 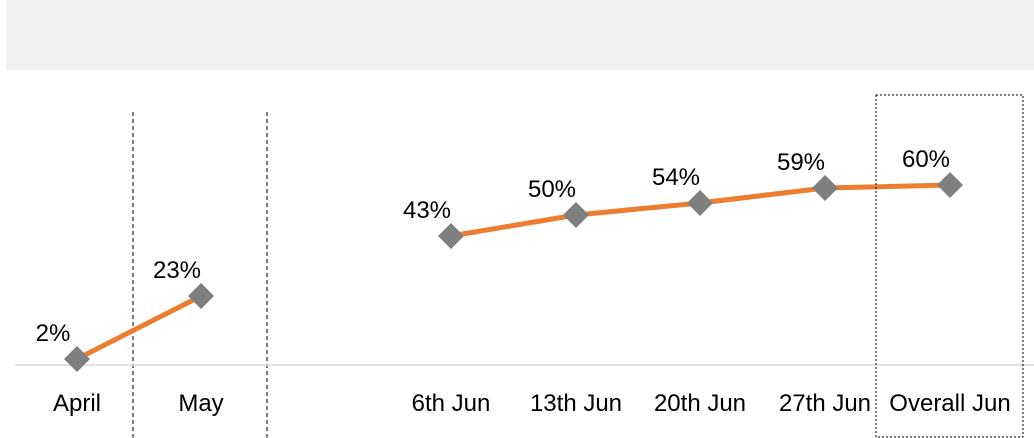 What do you see at coordinates (451, 403) in the screenshot?
I see `x-tick-6th-jun: 6th Jun` at bounding box center [451, 403].